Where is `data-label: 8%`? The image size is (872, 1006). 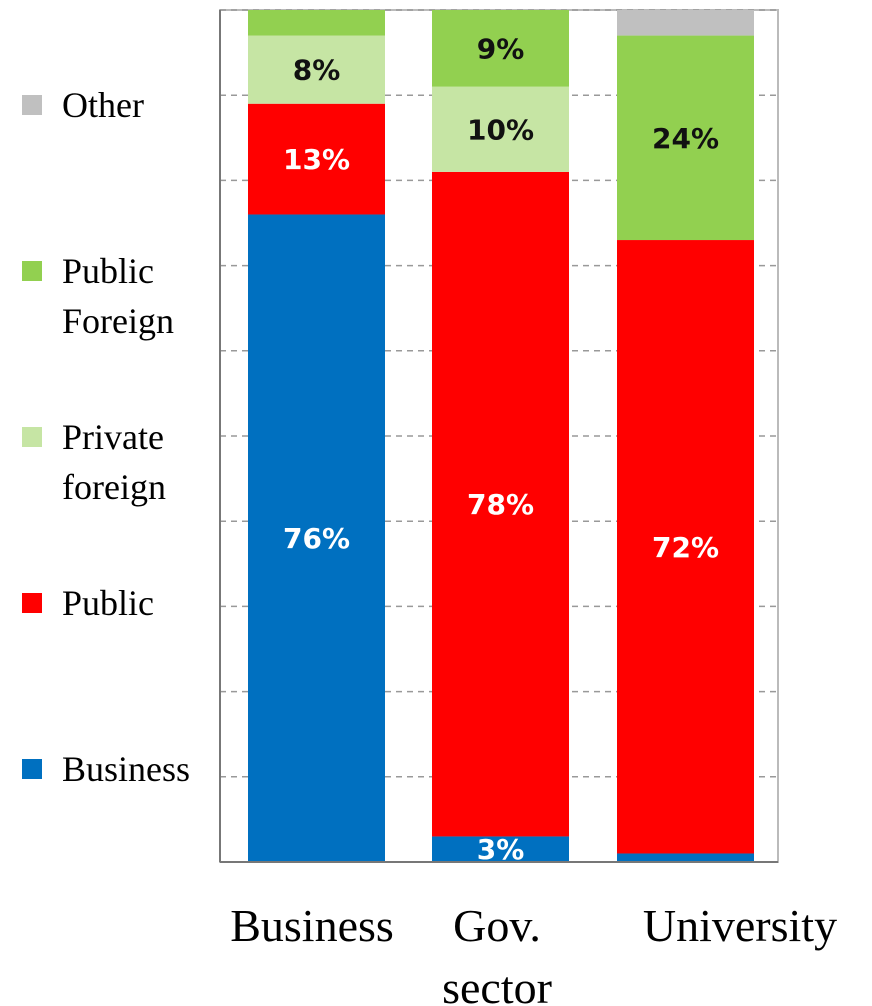 data-label: 8% is located at coordinates (317, 70).